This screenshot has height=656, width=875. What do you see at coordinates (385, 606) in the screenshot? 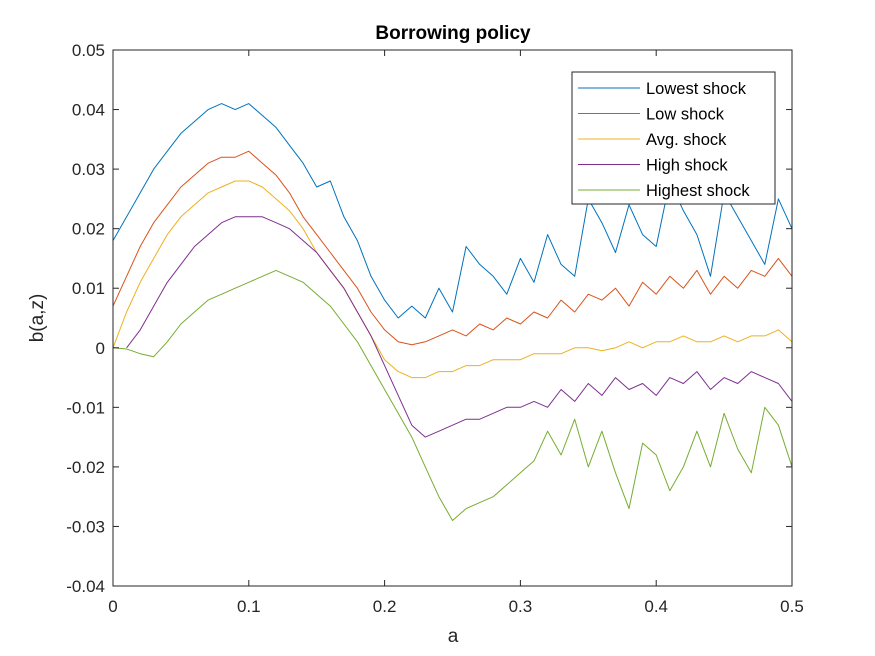
I see `x-tick-label: 0.2` at bounding box center [385, 606].